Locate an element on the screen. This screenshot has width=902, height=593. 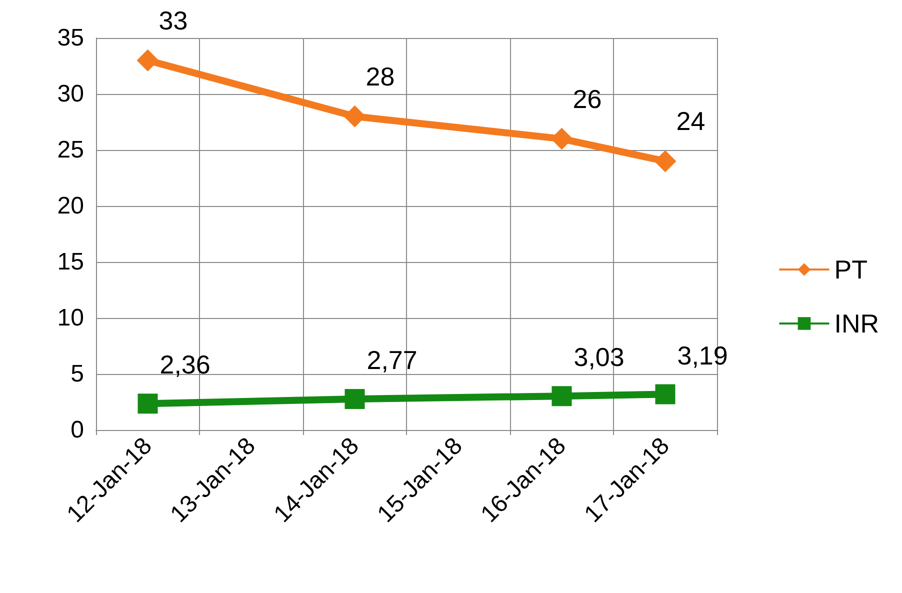
legend-label: INR is located at coordinates (857, 323).